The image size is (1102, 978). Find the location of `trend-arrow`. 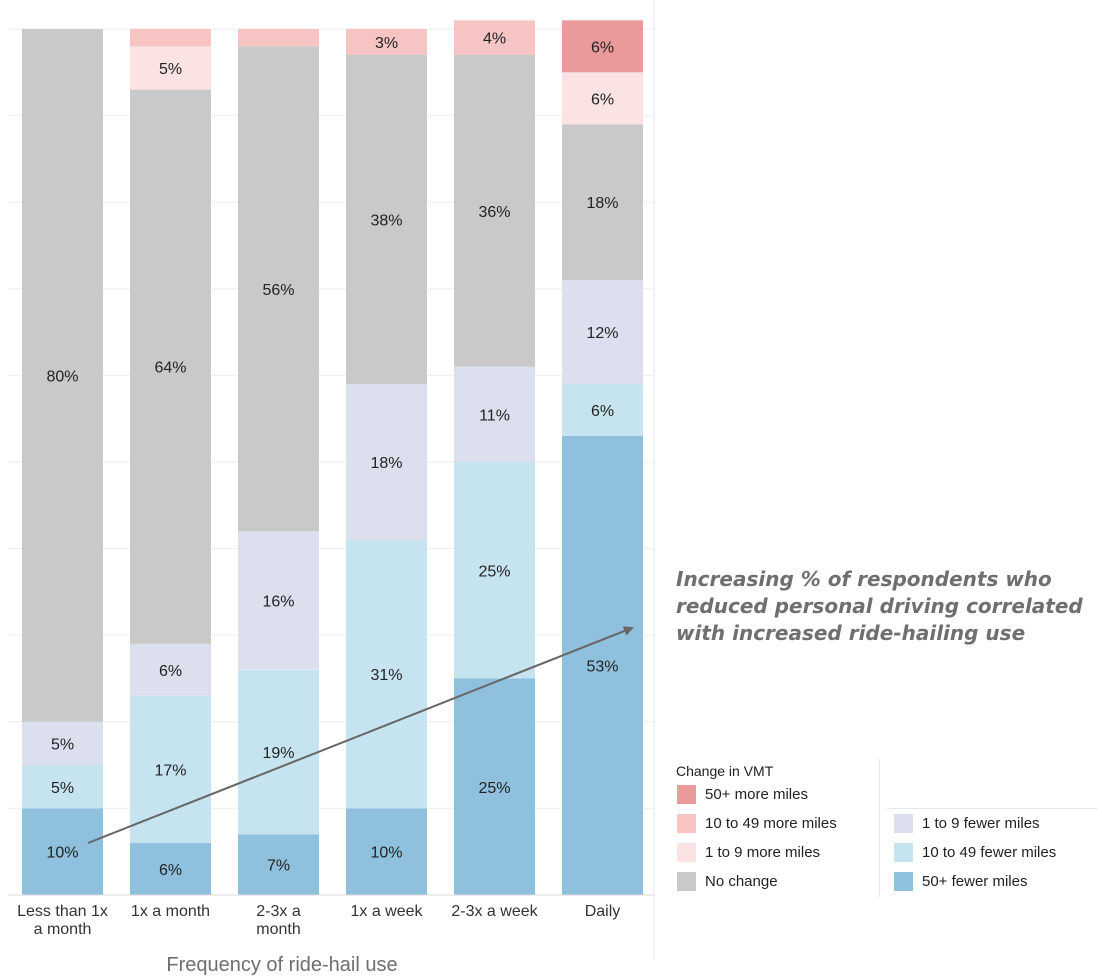

trend-arrow is located at coordinates (360, 735).